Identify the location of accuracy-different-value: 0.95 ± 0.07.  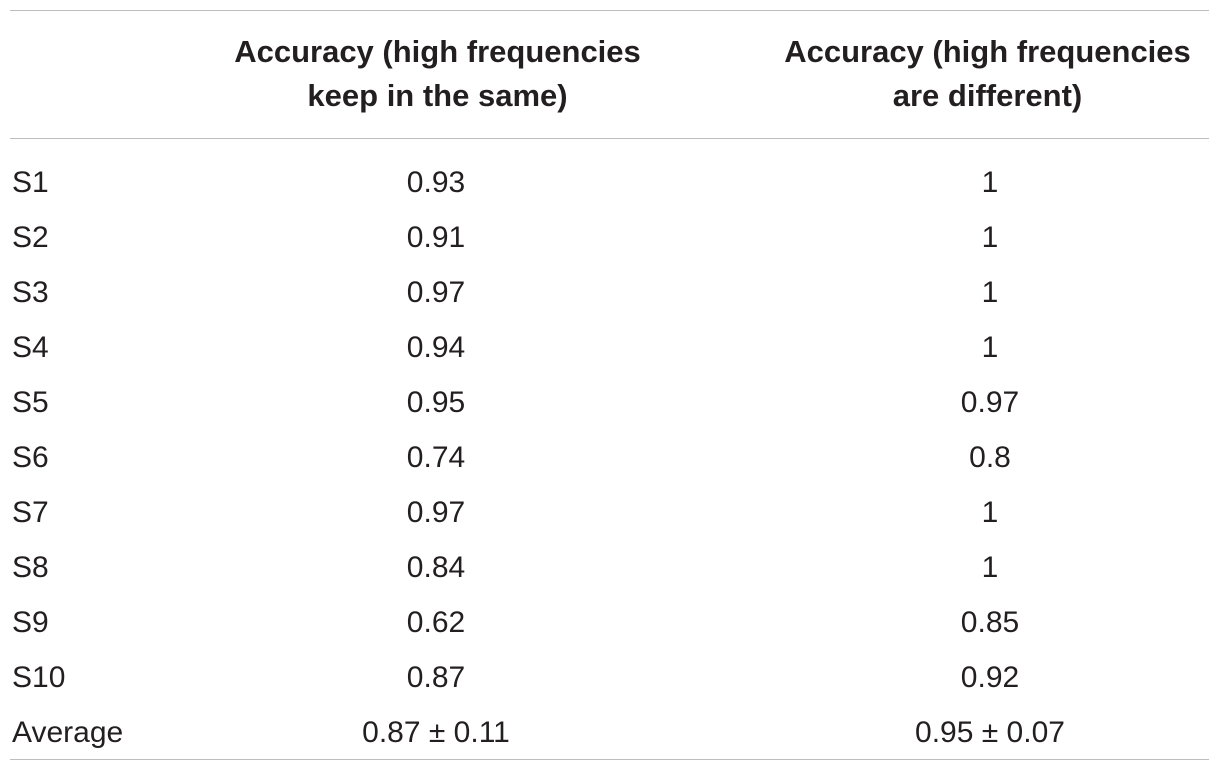
(990, 732).